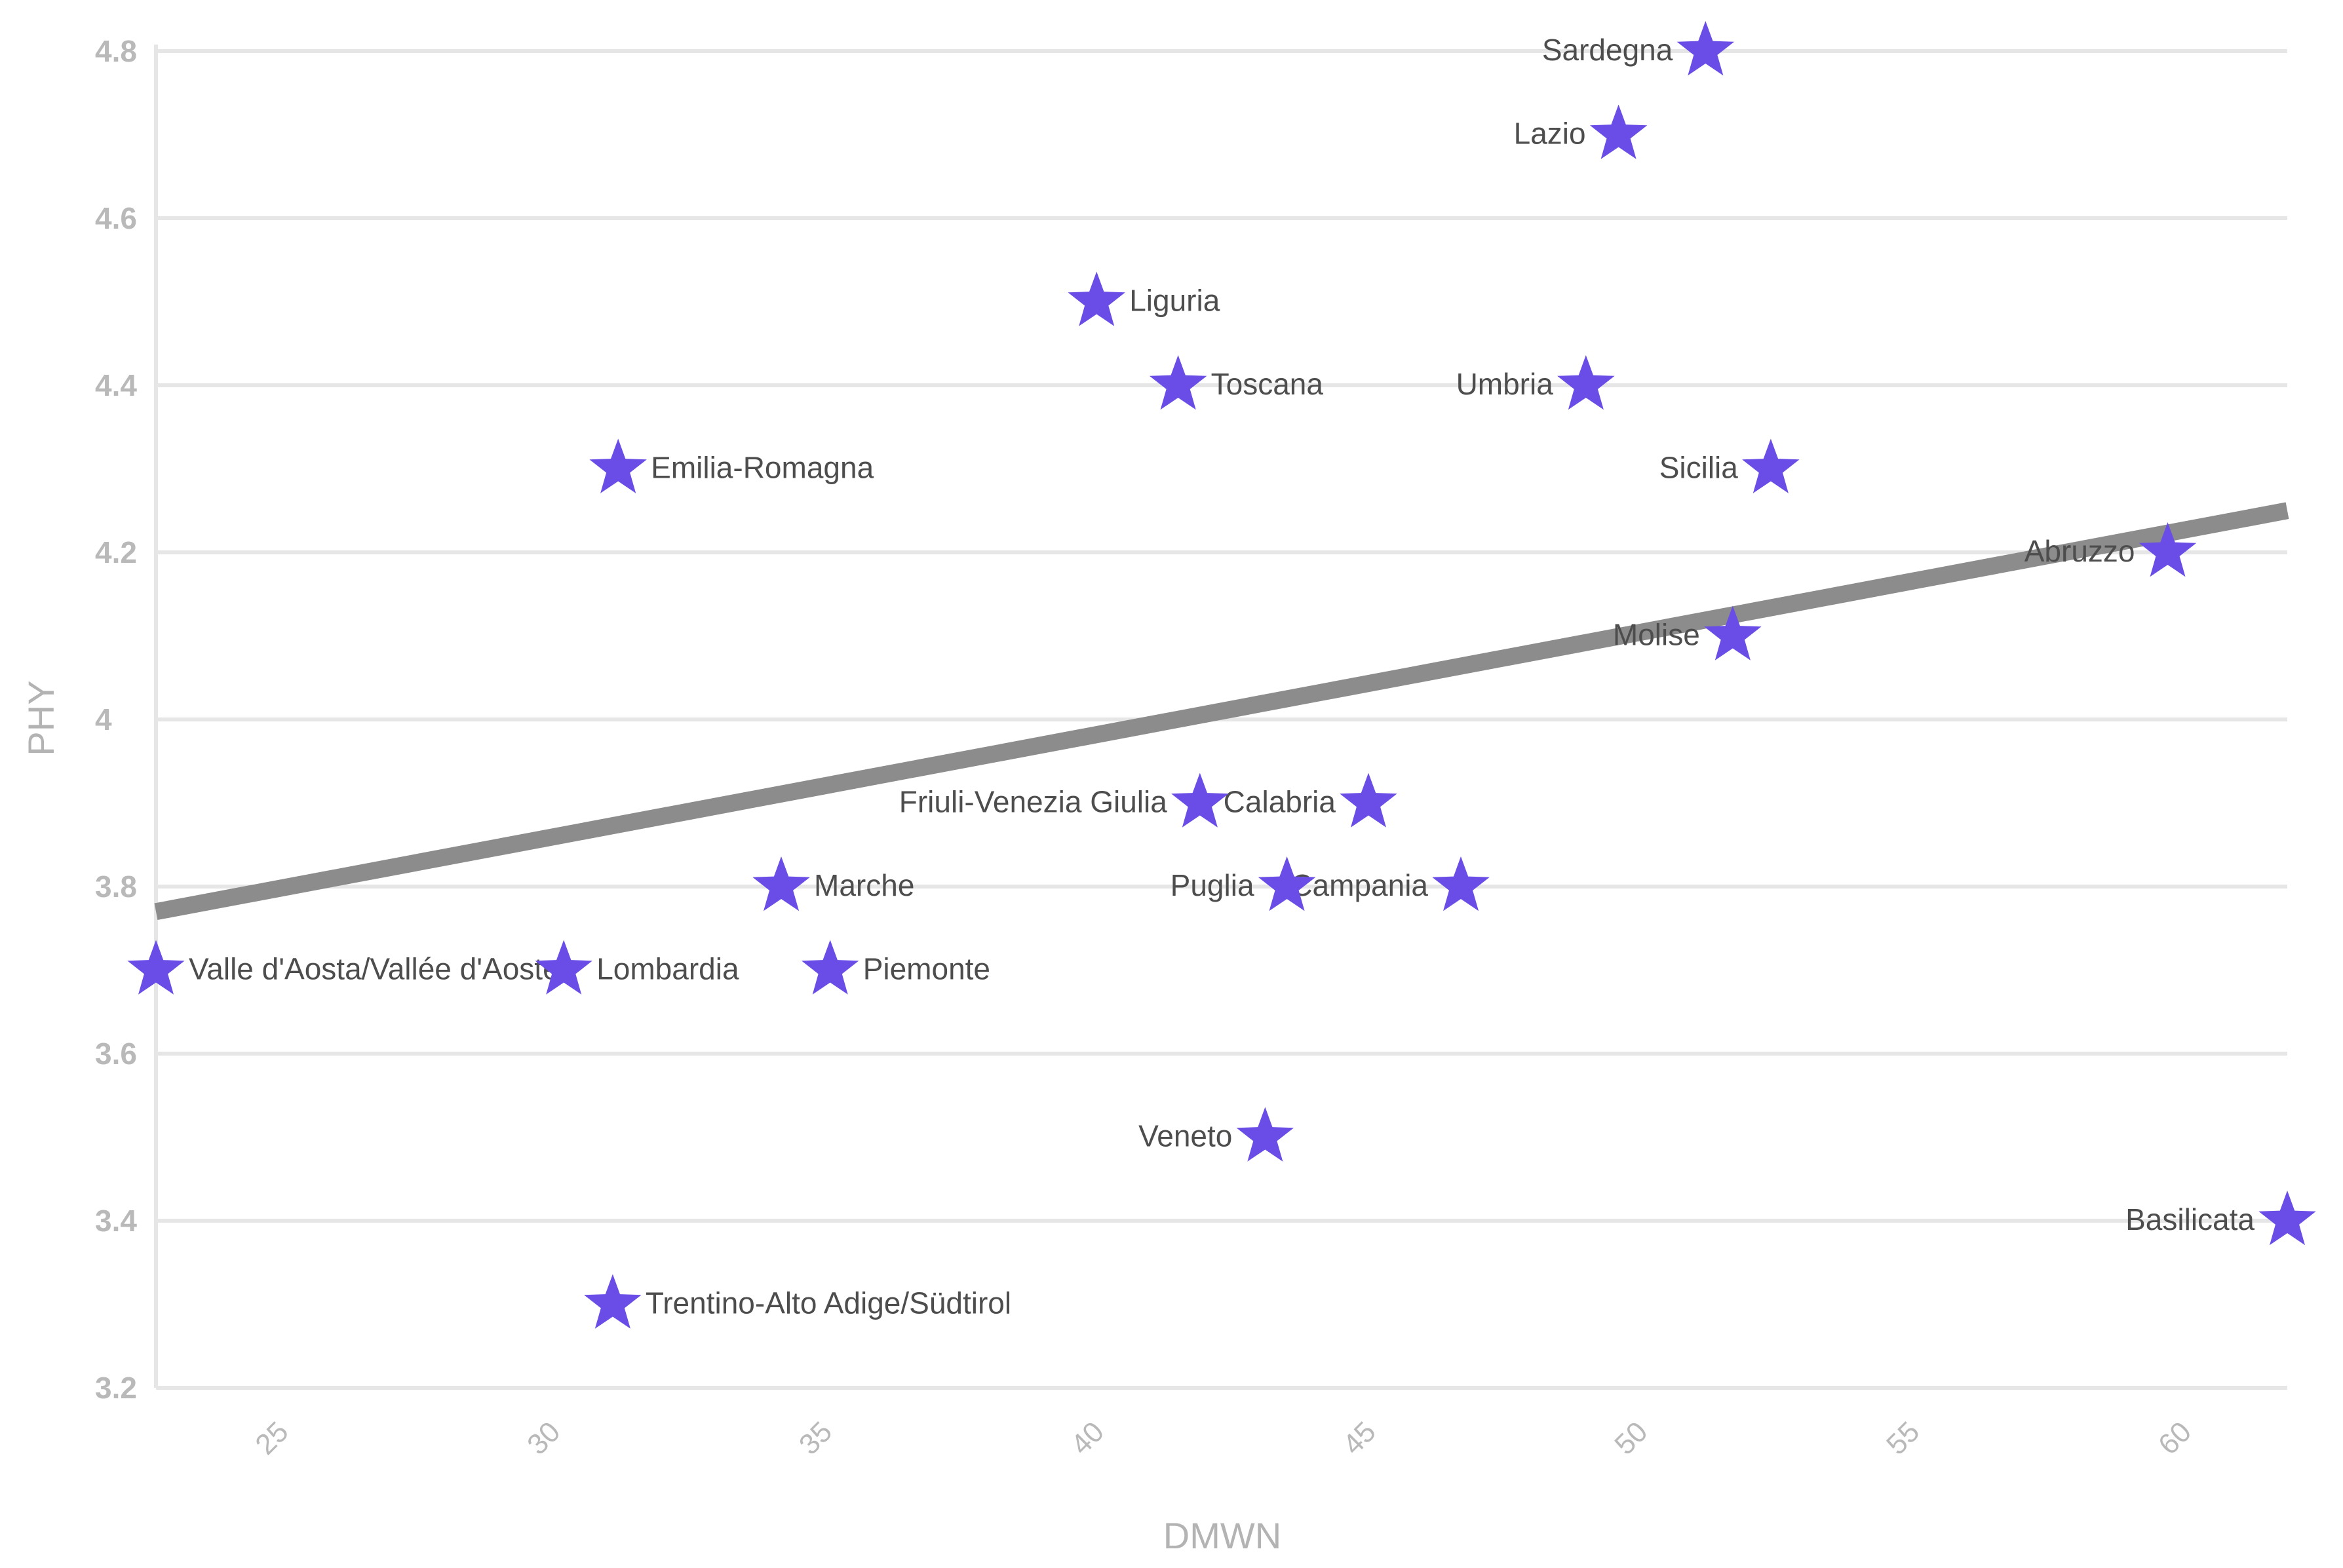 The image size is (2343, 1568). Describe the element at coordinates (116, 218) in the screenshot. I see `y-tick-label: 4.6` at that location.